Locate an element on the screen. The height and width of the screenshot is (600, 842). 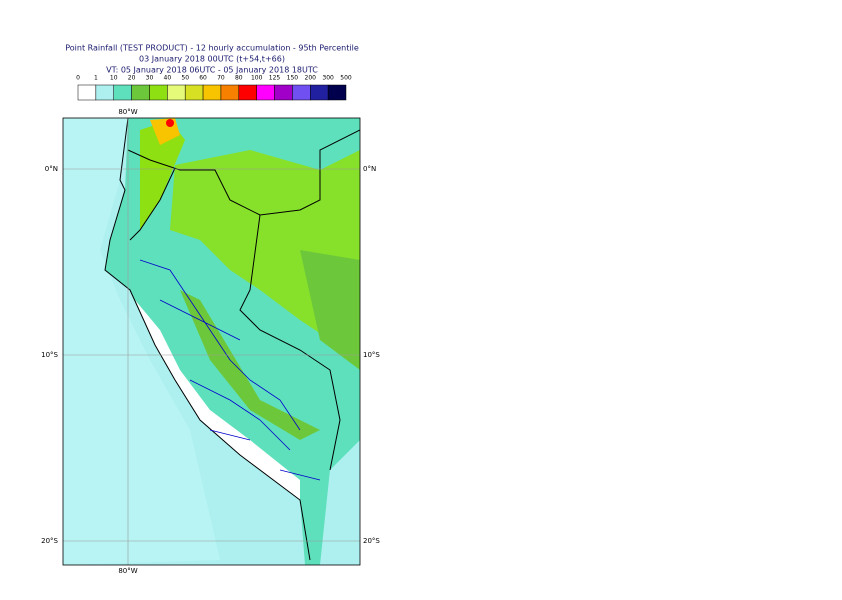
rain-green-dark is located at coordinates (330, 310).